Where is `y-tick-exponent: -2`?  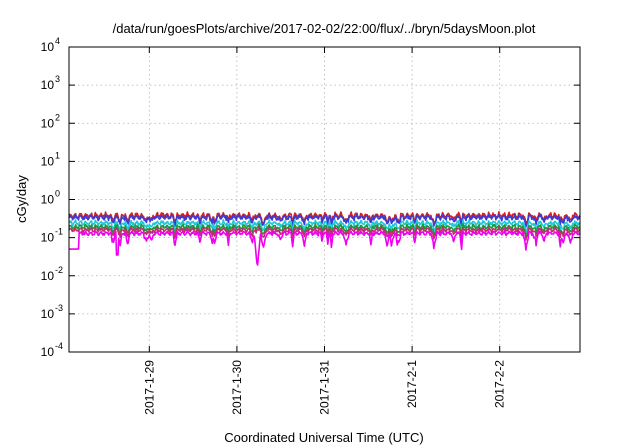 y-tick-exponent: -2 is located at coordinates (59, 270).